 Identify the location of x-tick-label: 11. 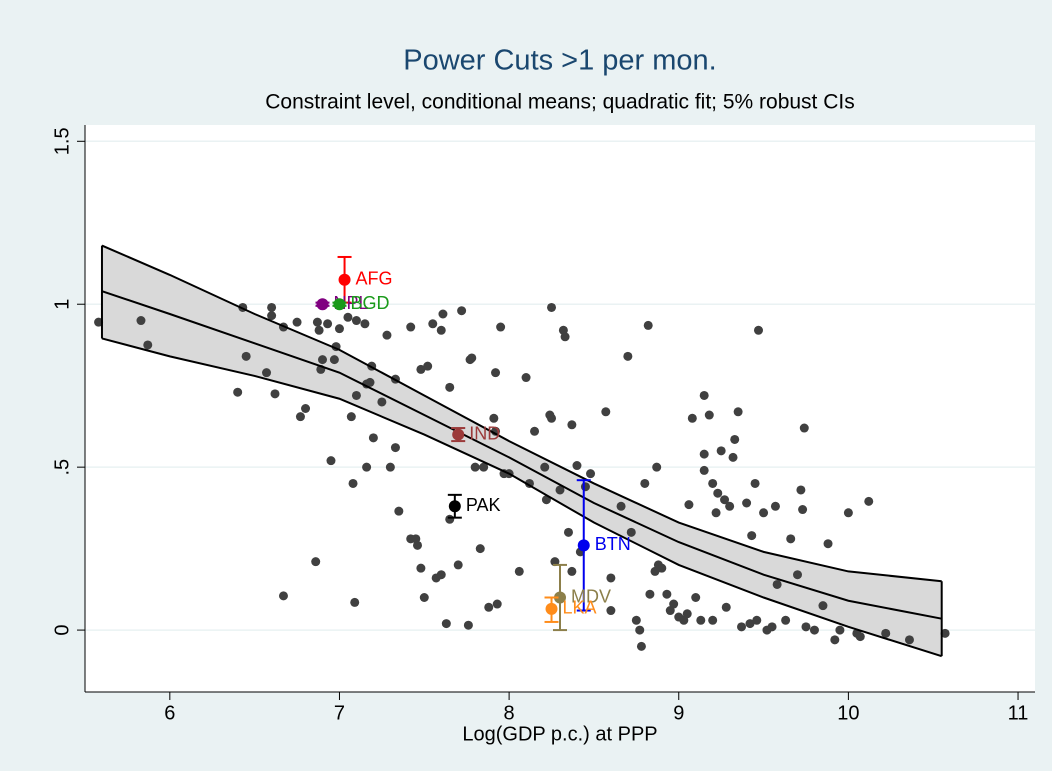
(1018, 713).